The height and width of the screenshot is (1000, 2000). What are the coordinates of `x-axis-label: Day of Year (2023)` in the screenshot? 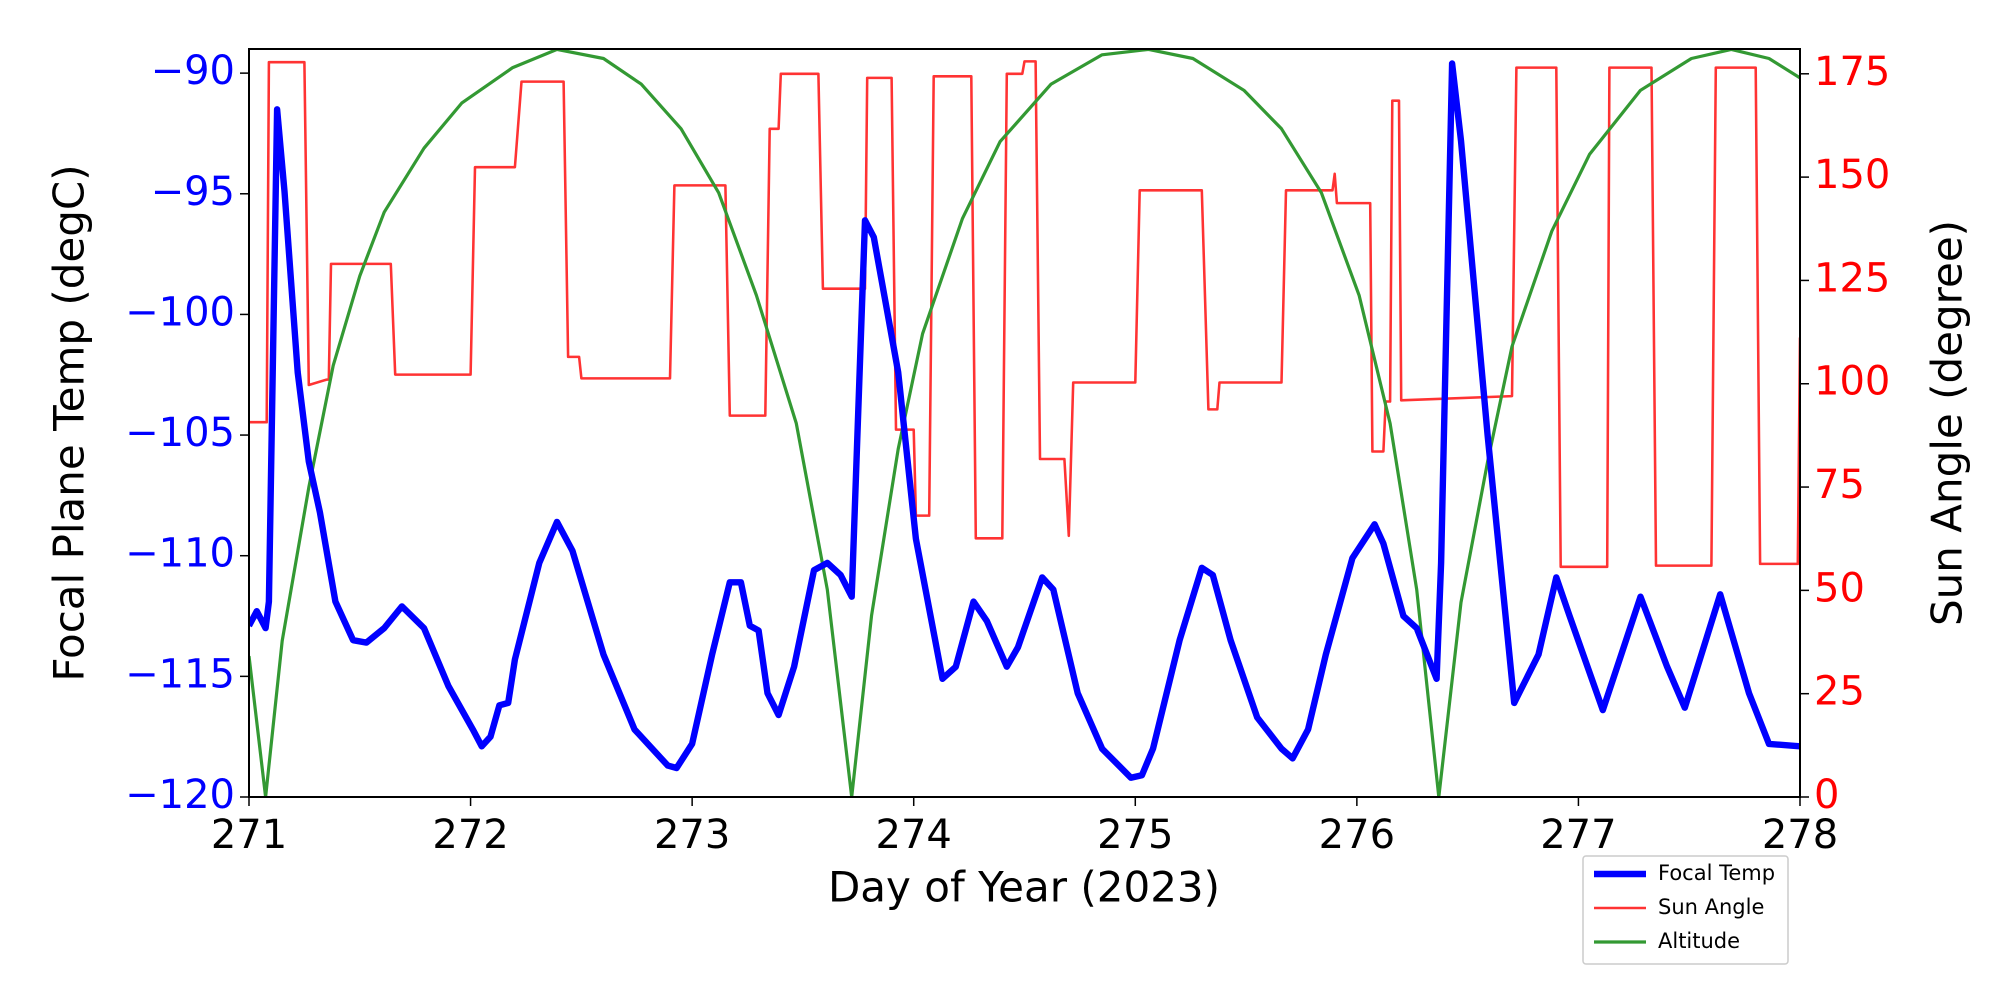 It's located at (1024, 887).